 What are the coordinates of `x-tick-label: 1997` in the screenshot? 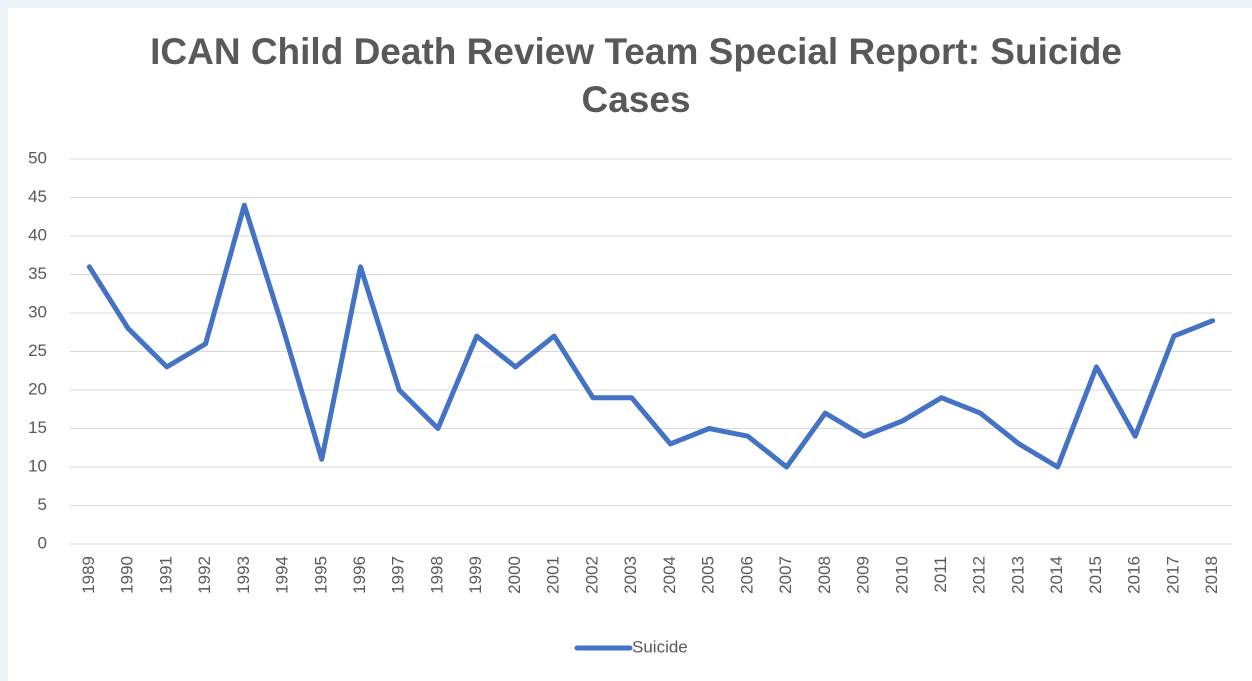 It's located at (398, 575).